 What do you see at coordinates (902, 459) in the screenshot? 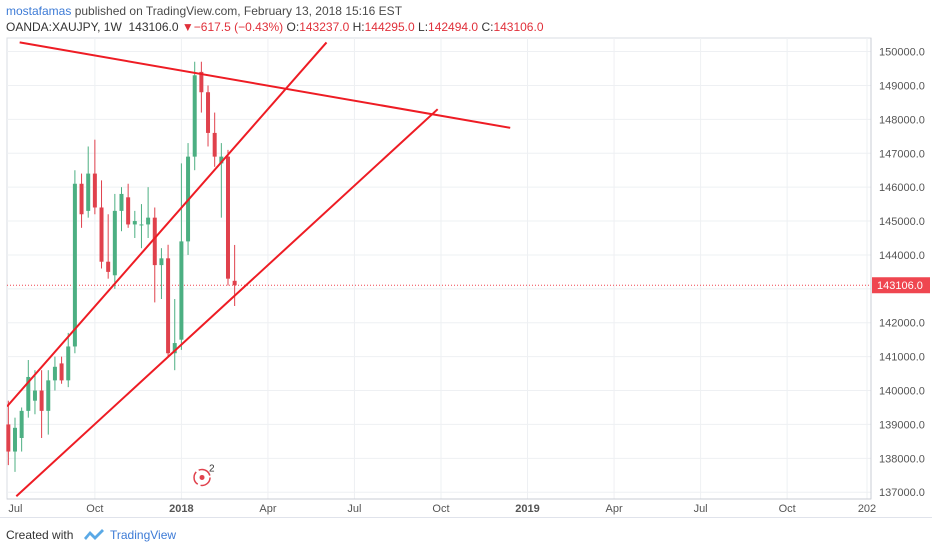
I see `y-tick-label: 138000.0` at bounding box center [902, 459].